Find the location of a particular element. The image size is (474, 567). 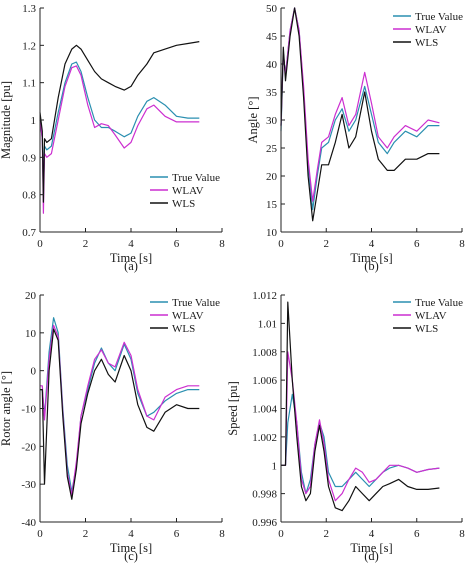

y-tick-label: -30 is located at coordinates (28, 485).